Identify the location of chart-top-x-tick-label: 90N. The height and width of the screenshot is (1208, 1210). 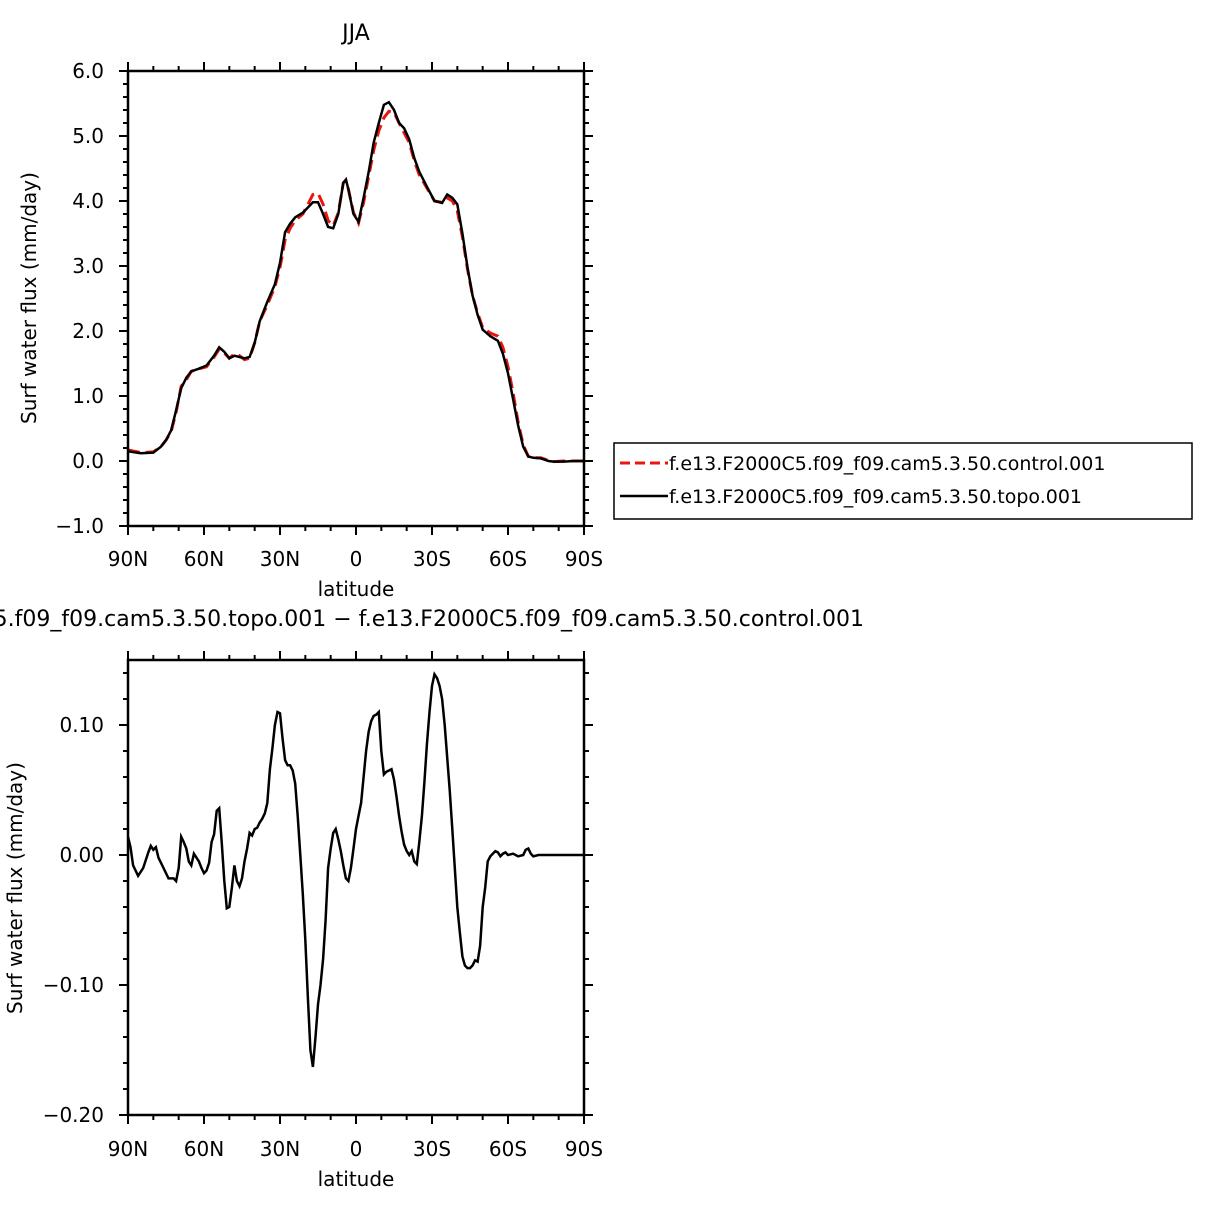
(128, 559).